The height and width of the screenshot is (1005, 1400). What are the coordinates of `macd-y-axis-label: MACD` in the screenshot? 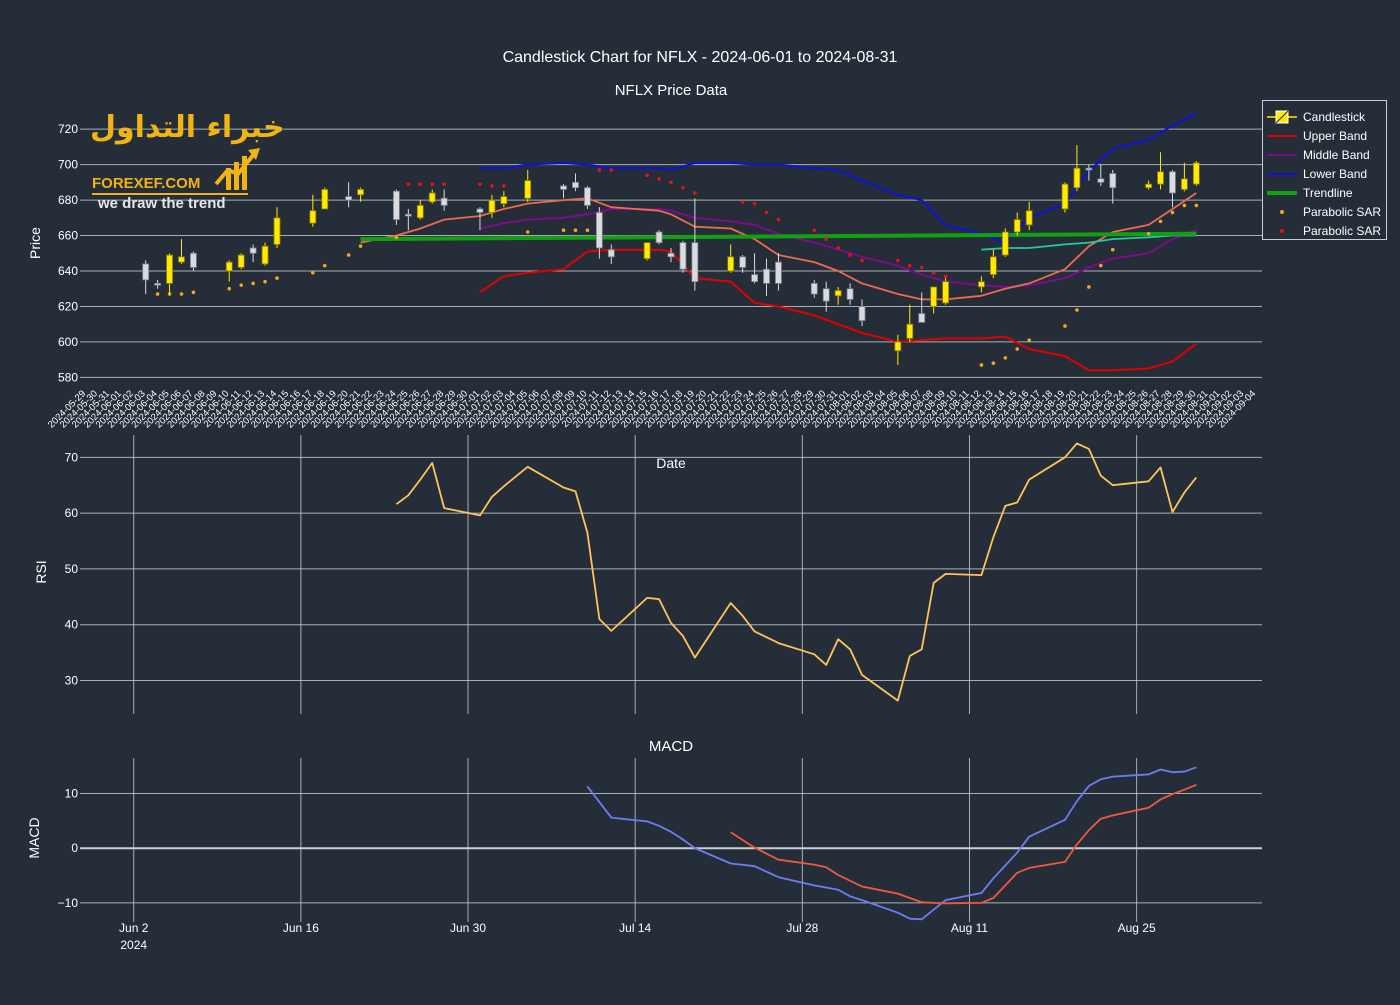 It's located at (34, 837).